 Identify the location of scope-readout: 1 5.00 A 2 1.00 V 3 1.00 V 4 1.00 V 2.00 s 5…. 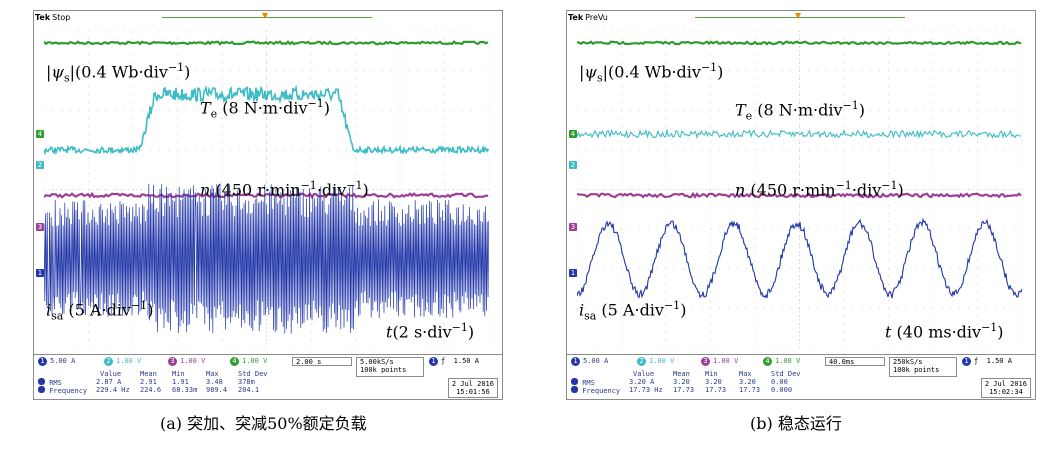
(268, 377).